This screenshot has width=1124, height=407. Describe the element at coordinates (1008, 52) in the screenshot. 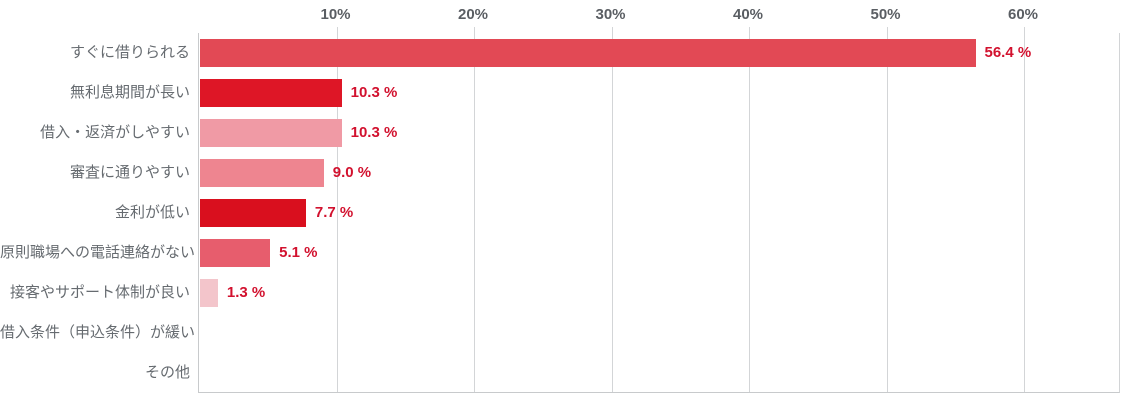

I see `bar-value-label: 56.4 %` at that location.